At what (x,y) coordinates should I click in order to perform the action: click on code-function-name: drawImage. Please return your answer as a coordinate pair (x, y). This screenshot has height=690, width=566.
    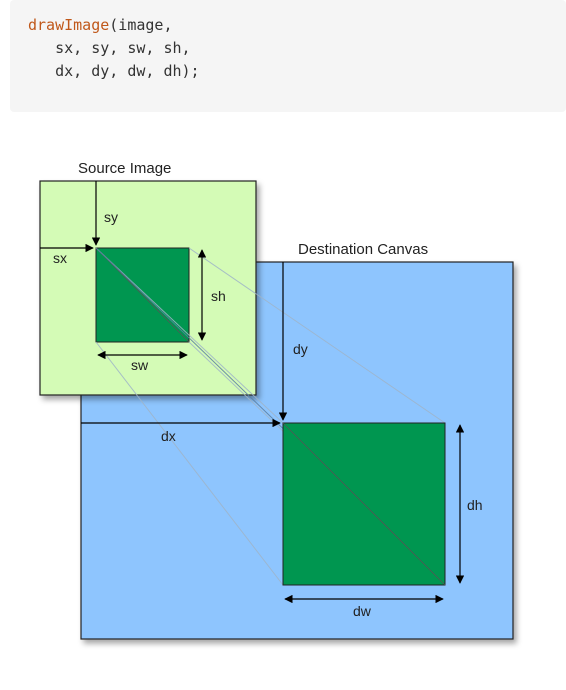
    Looking at the image, I should click on (69, 25).